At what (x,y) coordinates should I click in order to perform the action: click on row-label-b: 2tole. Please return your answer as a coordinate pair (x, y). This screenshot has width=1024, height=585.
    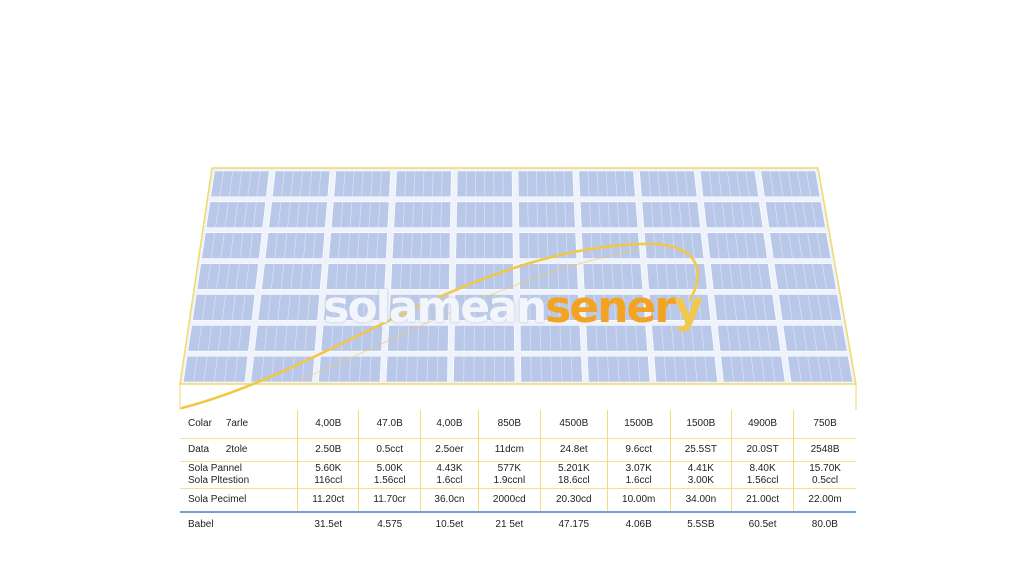
    Looking at the image, I should click on (236, 449).